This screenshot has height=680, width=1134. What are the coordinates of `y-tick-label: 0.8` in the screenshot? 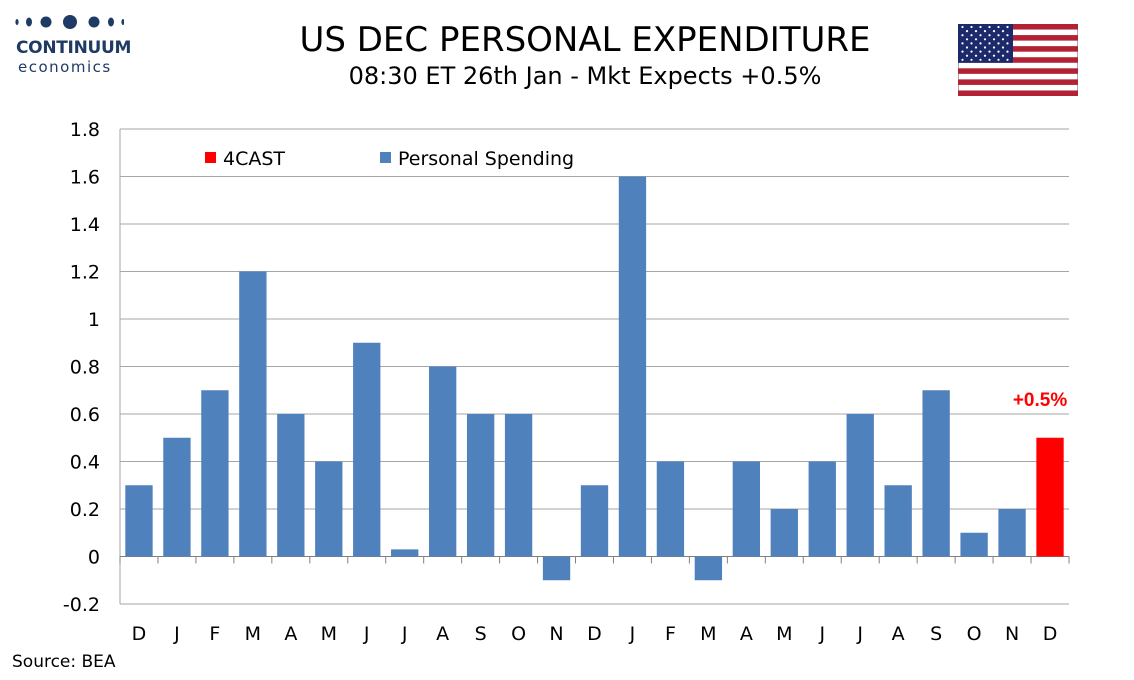 It's located at (85, 368).